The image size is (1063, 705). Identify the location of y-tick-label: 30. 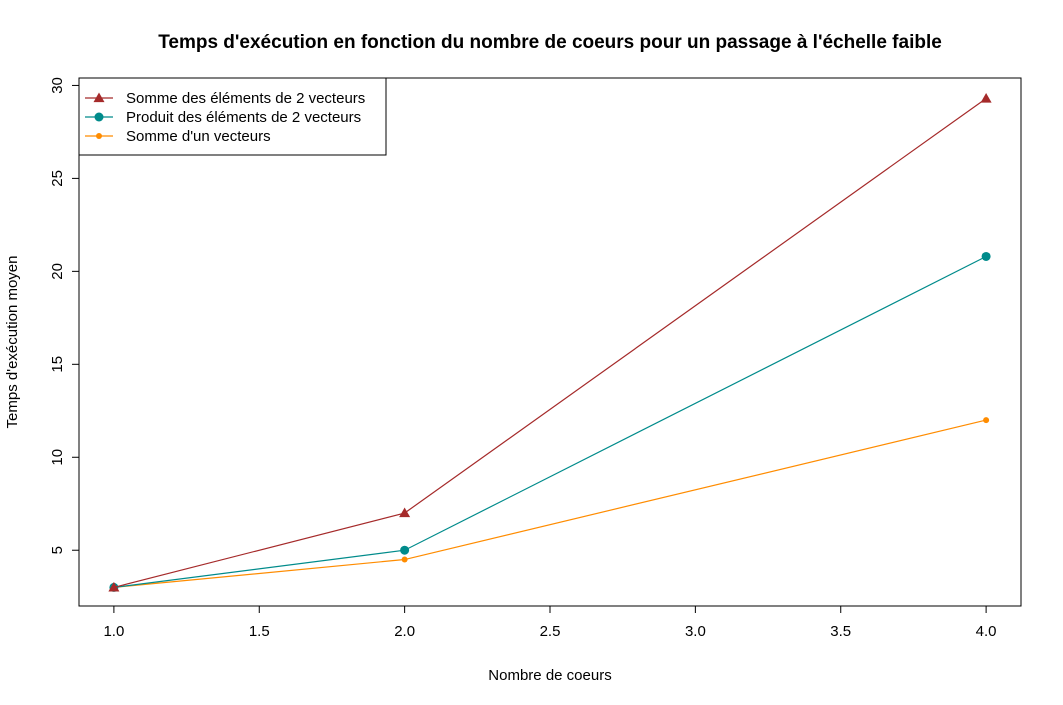
(57, 85).